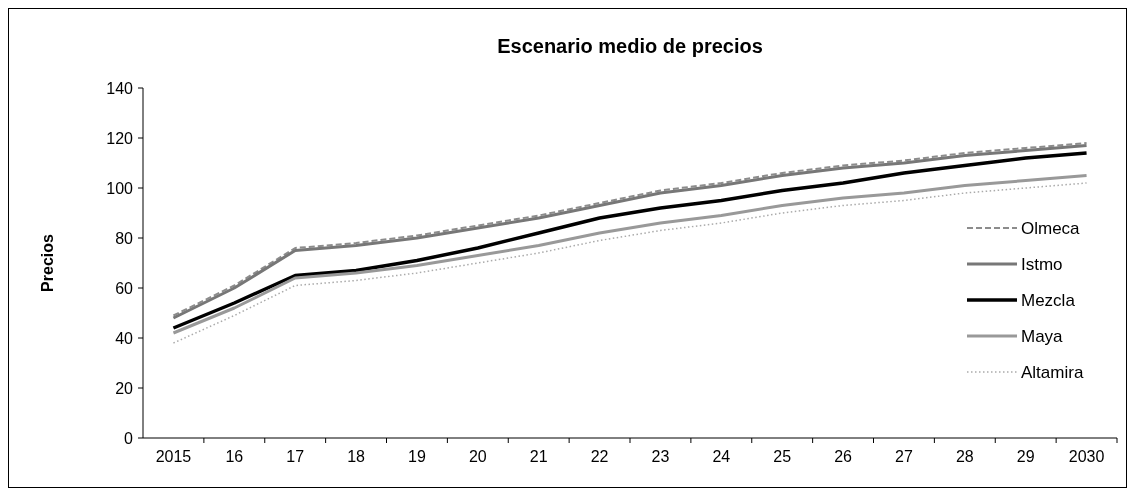  Describe the element at coordinates (538, 456) in the screenshot. I see `x-tick-label: 21` at that location.